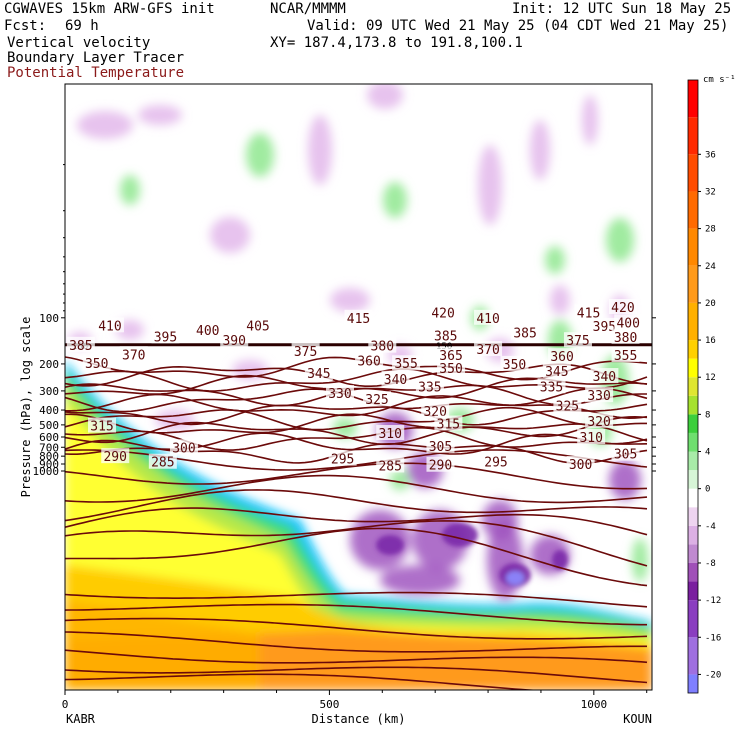 The image size is (740, 740). What do you see at coordinates (472, 555) in the screenshot?
I see `vertical-velocity-core` at bounding box center [472, 555].